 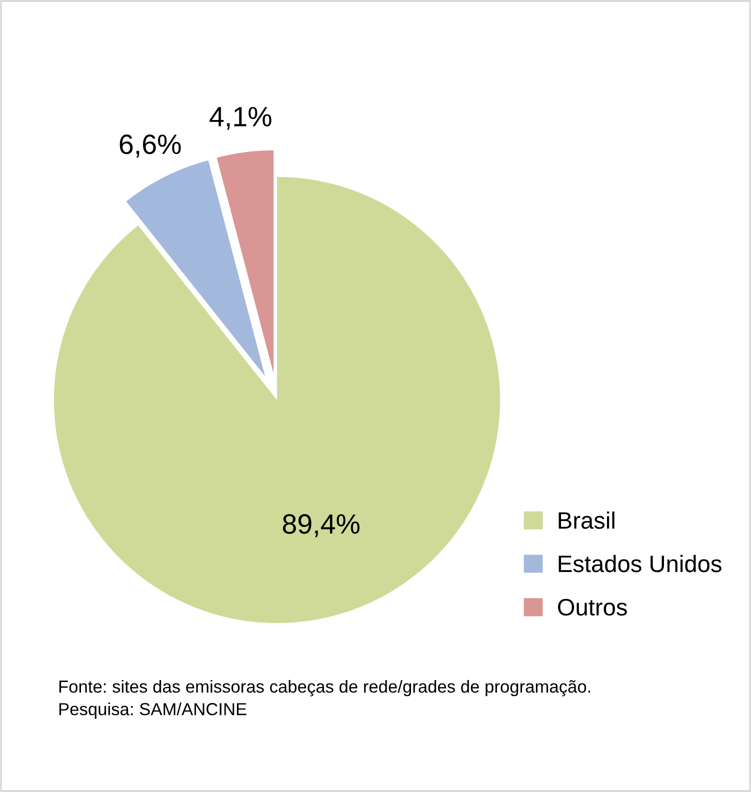 I want to click on legend-label: Estados Unidos, so click(x=640, y=563).